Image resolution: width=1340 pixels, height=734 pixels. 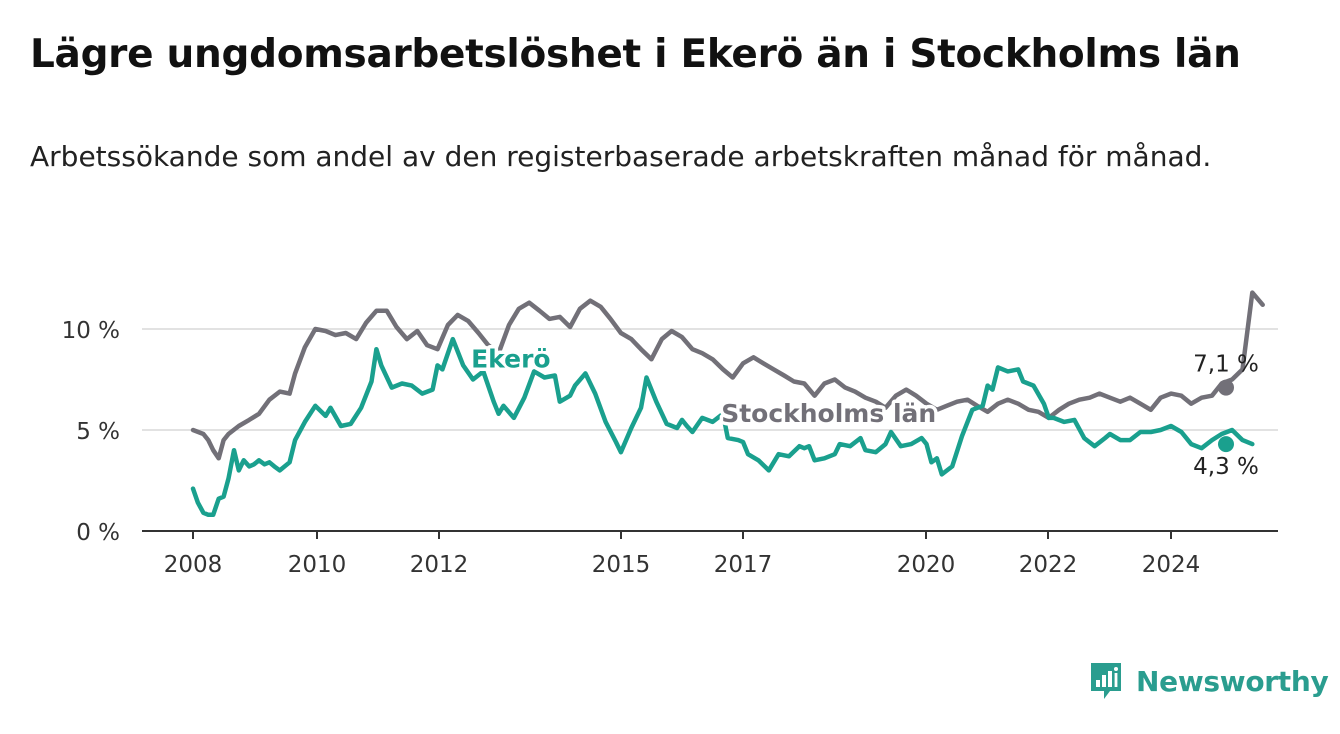 What do you see at coordinates (439, 565) in the screenshot?
I see `x-tick-label: 2012` at bounding box center [439, 565].